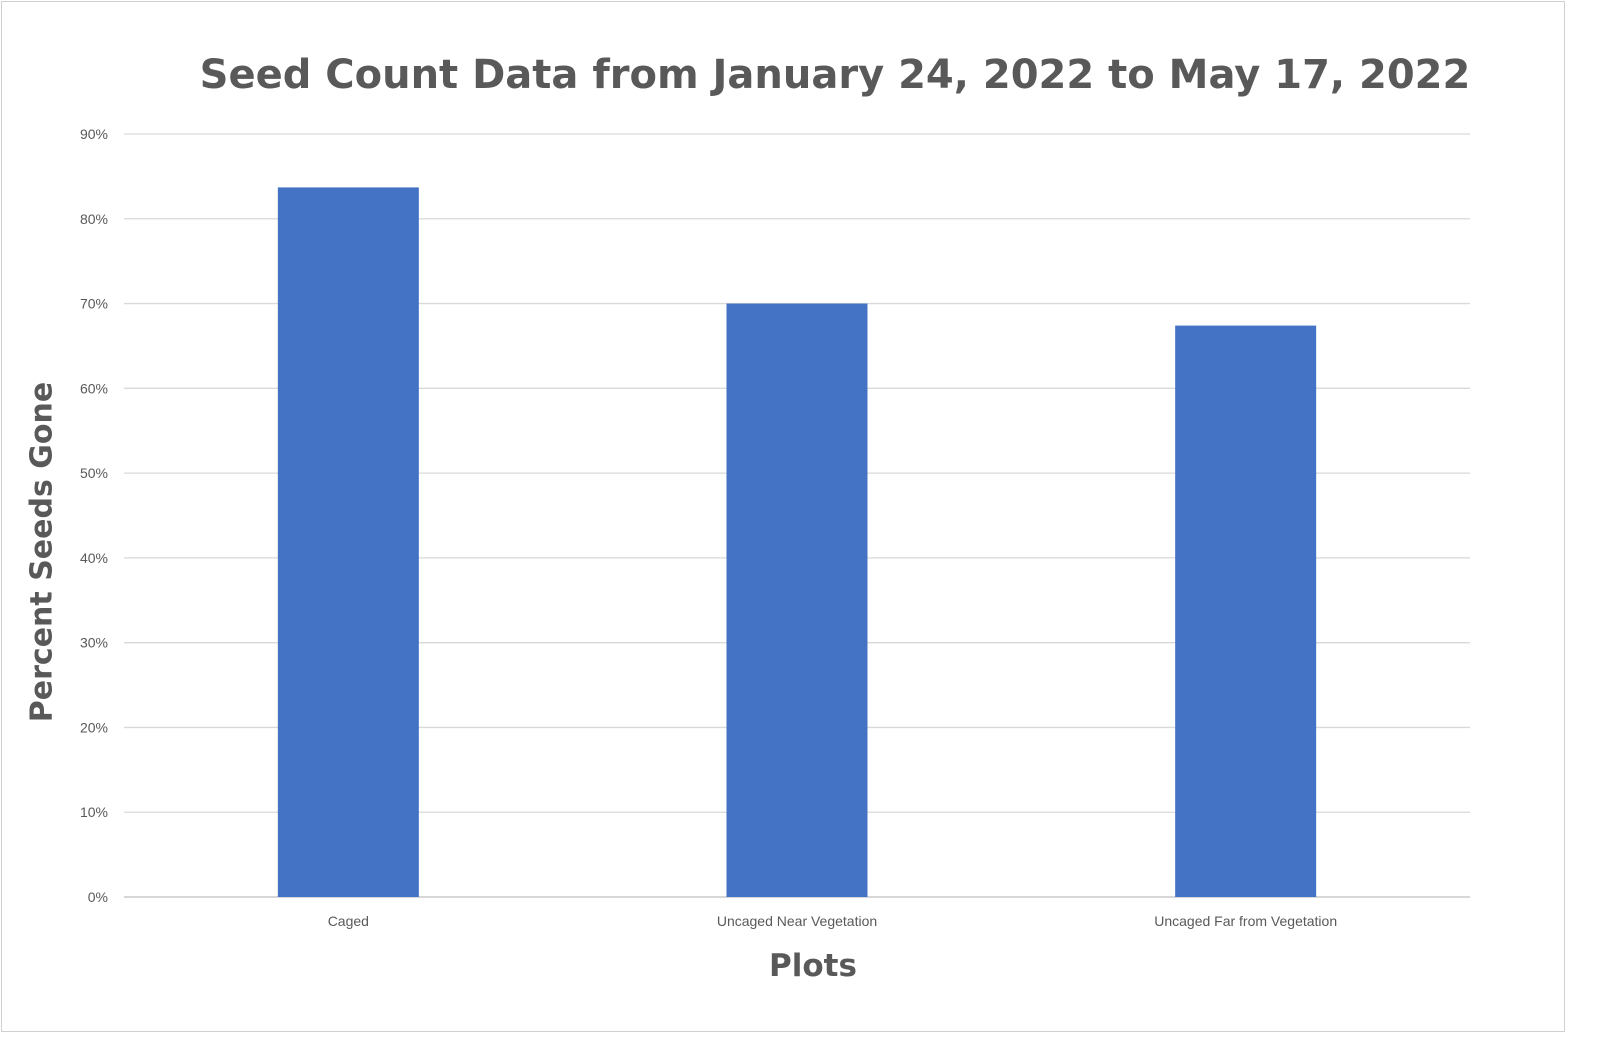 This screenshot has width=1600, height=1057. I want to click on y-axis-title: Percent Seeds Gone, so click(42, 552).